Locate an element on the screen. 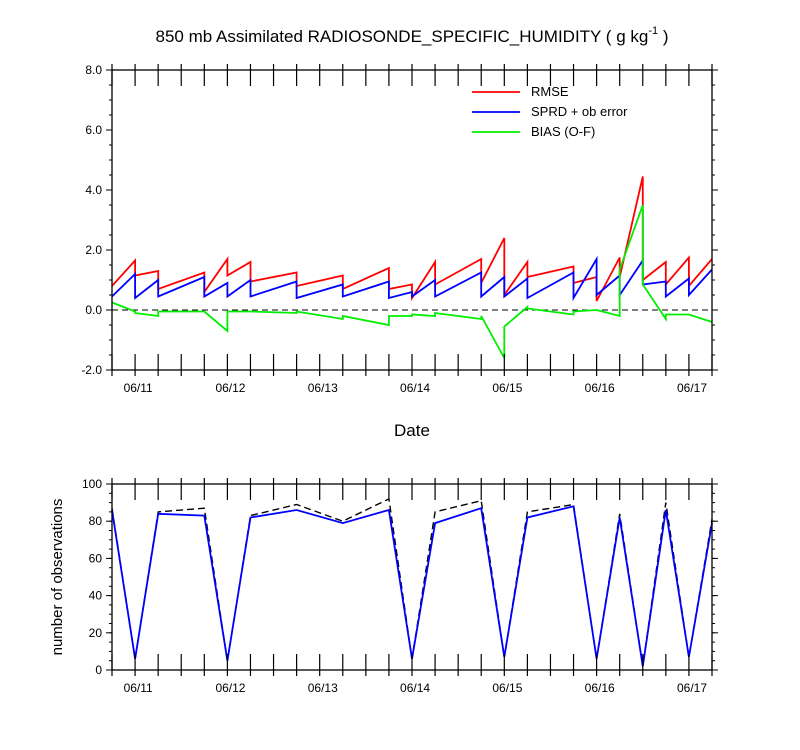 This screenshot has width=800, height=750. top-xtick-label: 06/14 is located at coordinates (415, 388).